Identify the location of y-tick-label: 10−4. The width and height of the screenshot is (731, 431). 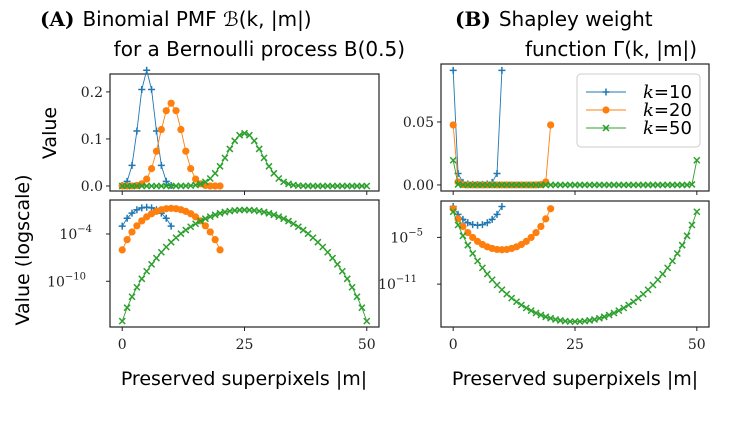
(75, 233).